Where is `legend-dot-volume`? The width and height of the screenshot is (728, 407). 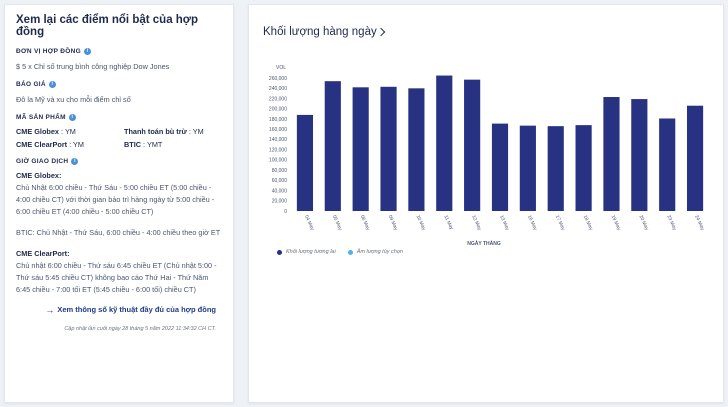
legend-dot-volume is located at coordinates (279, 252).